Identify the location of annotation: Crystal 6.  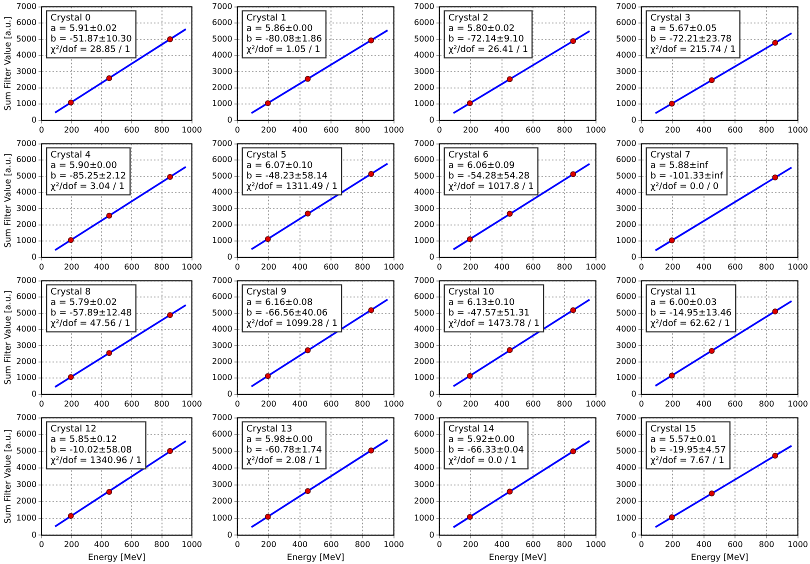
(468, 155).